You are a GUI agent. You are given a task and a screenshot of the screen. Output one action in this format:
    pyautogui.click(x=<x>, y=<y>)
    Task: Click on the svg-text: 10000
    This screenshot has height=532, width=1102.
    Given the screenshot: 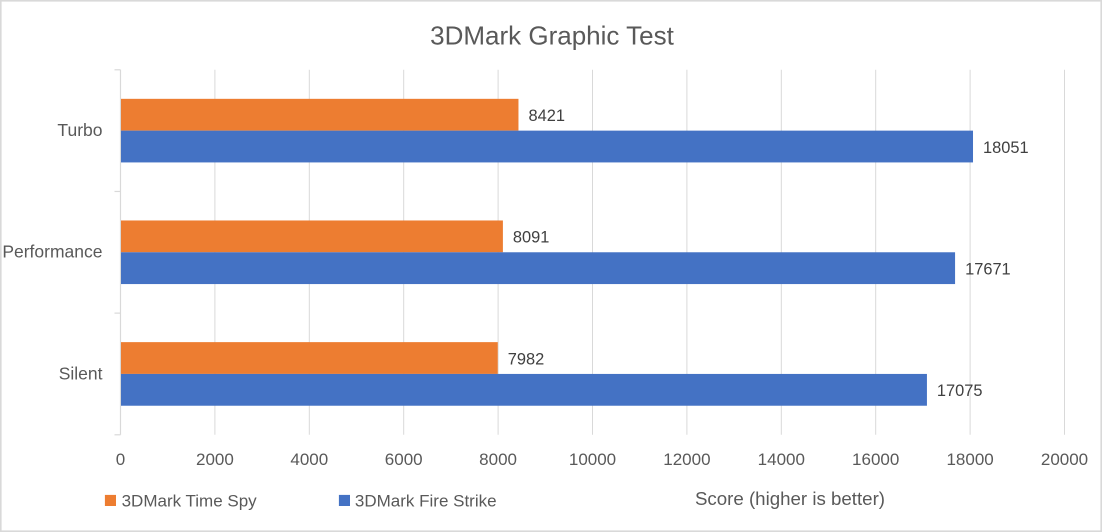 What is the action you would take?
    pyautogui.click(x=592, y=459)
    